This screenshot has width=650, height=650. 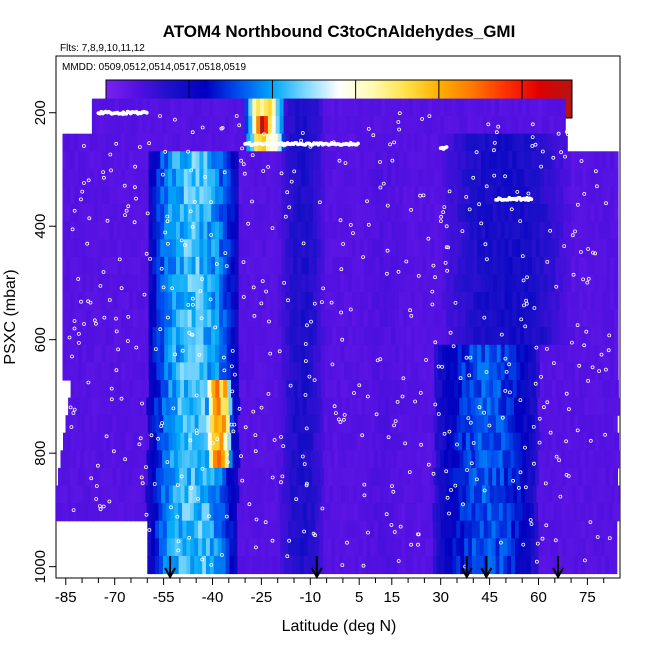 I want to click on track-point, so click(x=358, y=143).